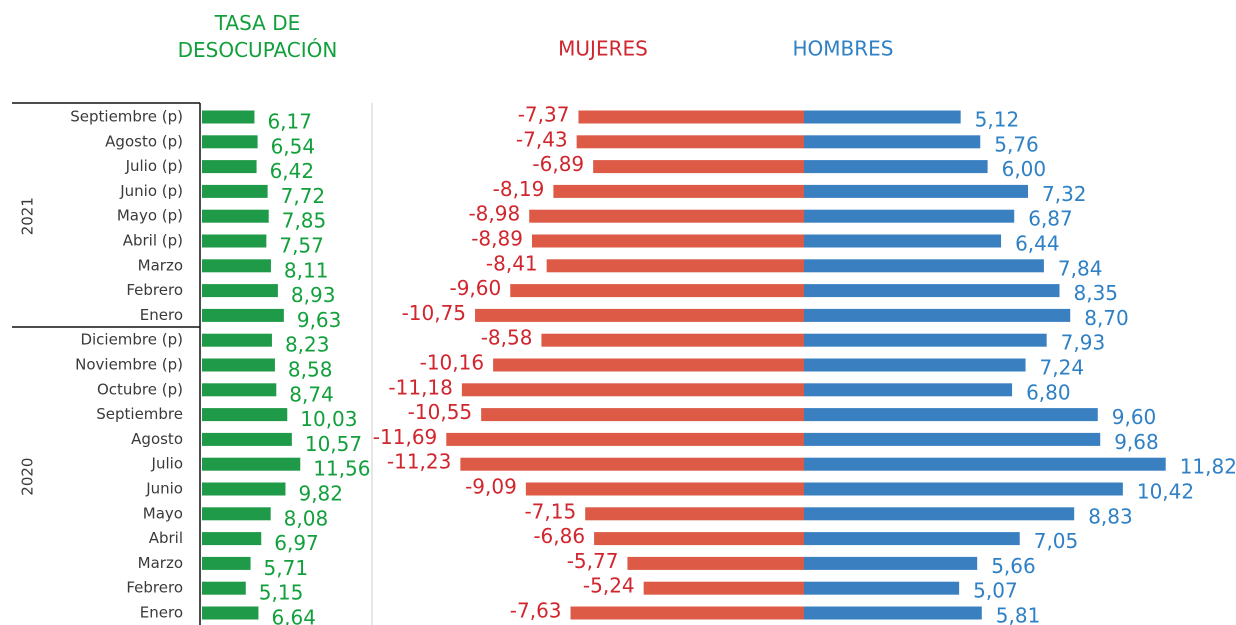 Image resolution: width=1236 pixels, height=625 pixels. Describe the element at coordinates (307, 345) in the screenshot. I see `value-label: 8,23` at that location.